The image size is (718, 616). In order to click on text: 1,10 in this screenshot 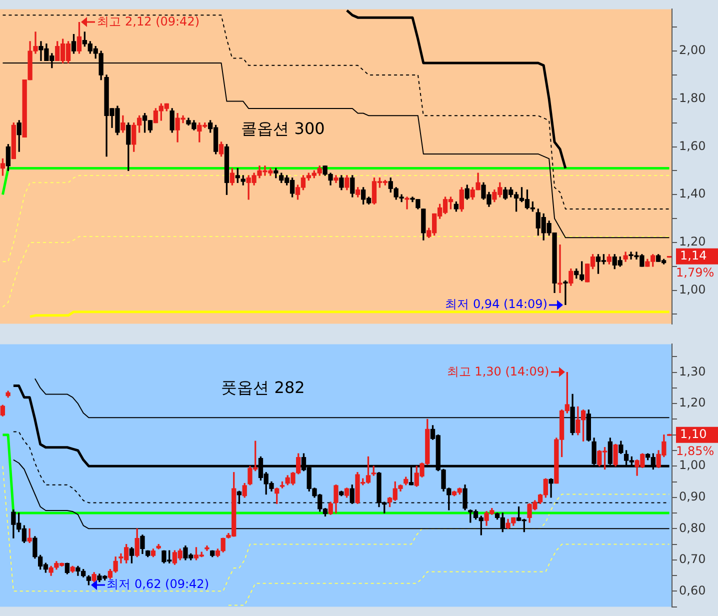, I will do `click(693, 433)`.